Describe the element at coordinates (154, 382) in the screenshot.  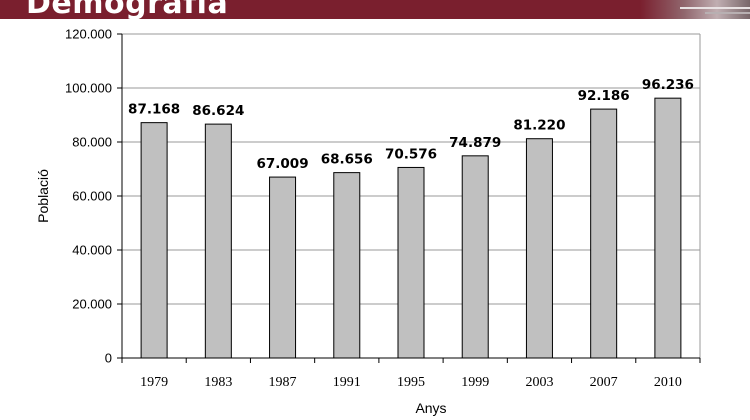
I see `x-tick-label: 1979` at that location.